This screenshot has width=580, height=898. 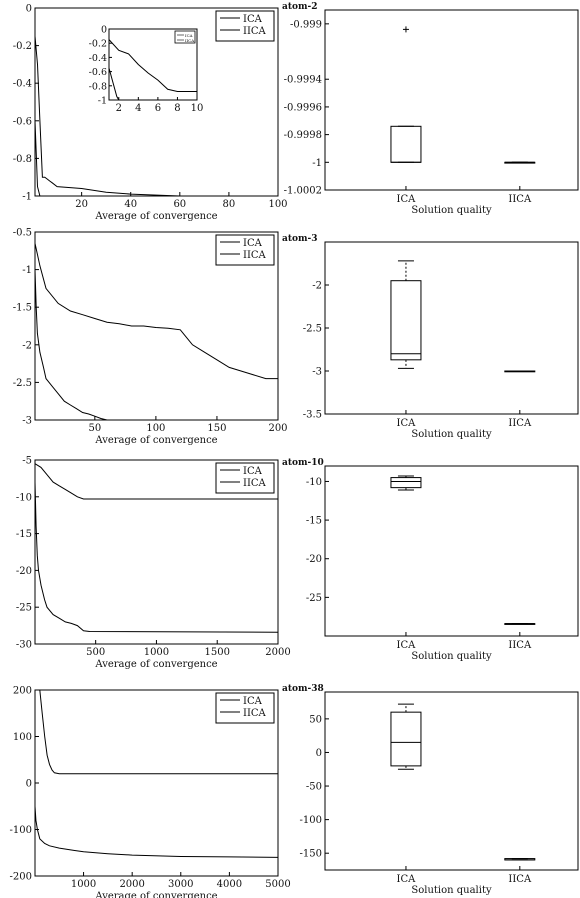 I want to click on inset-legend-label: ICA, so click(x=189, y=35).